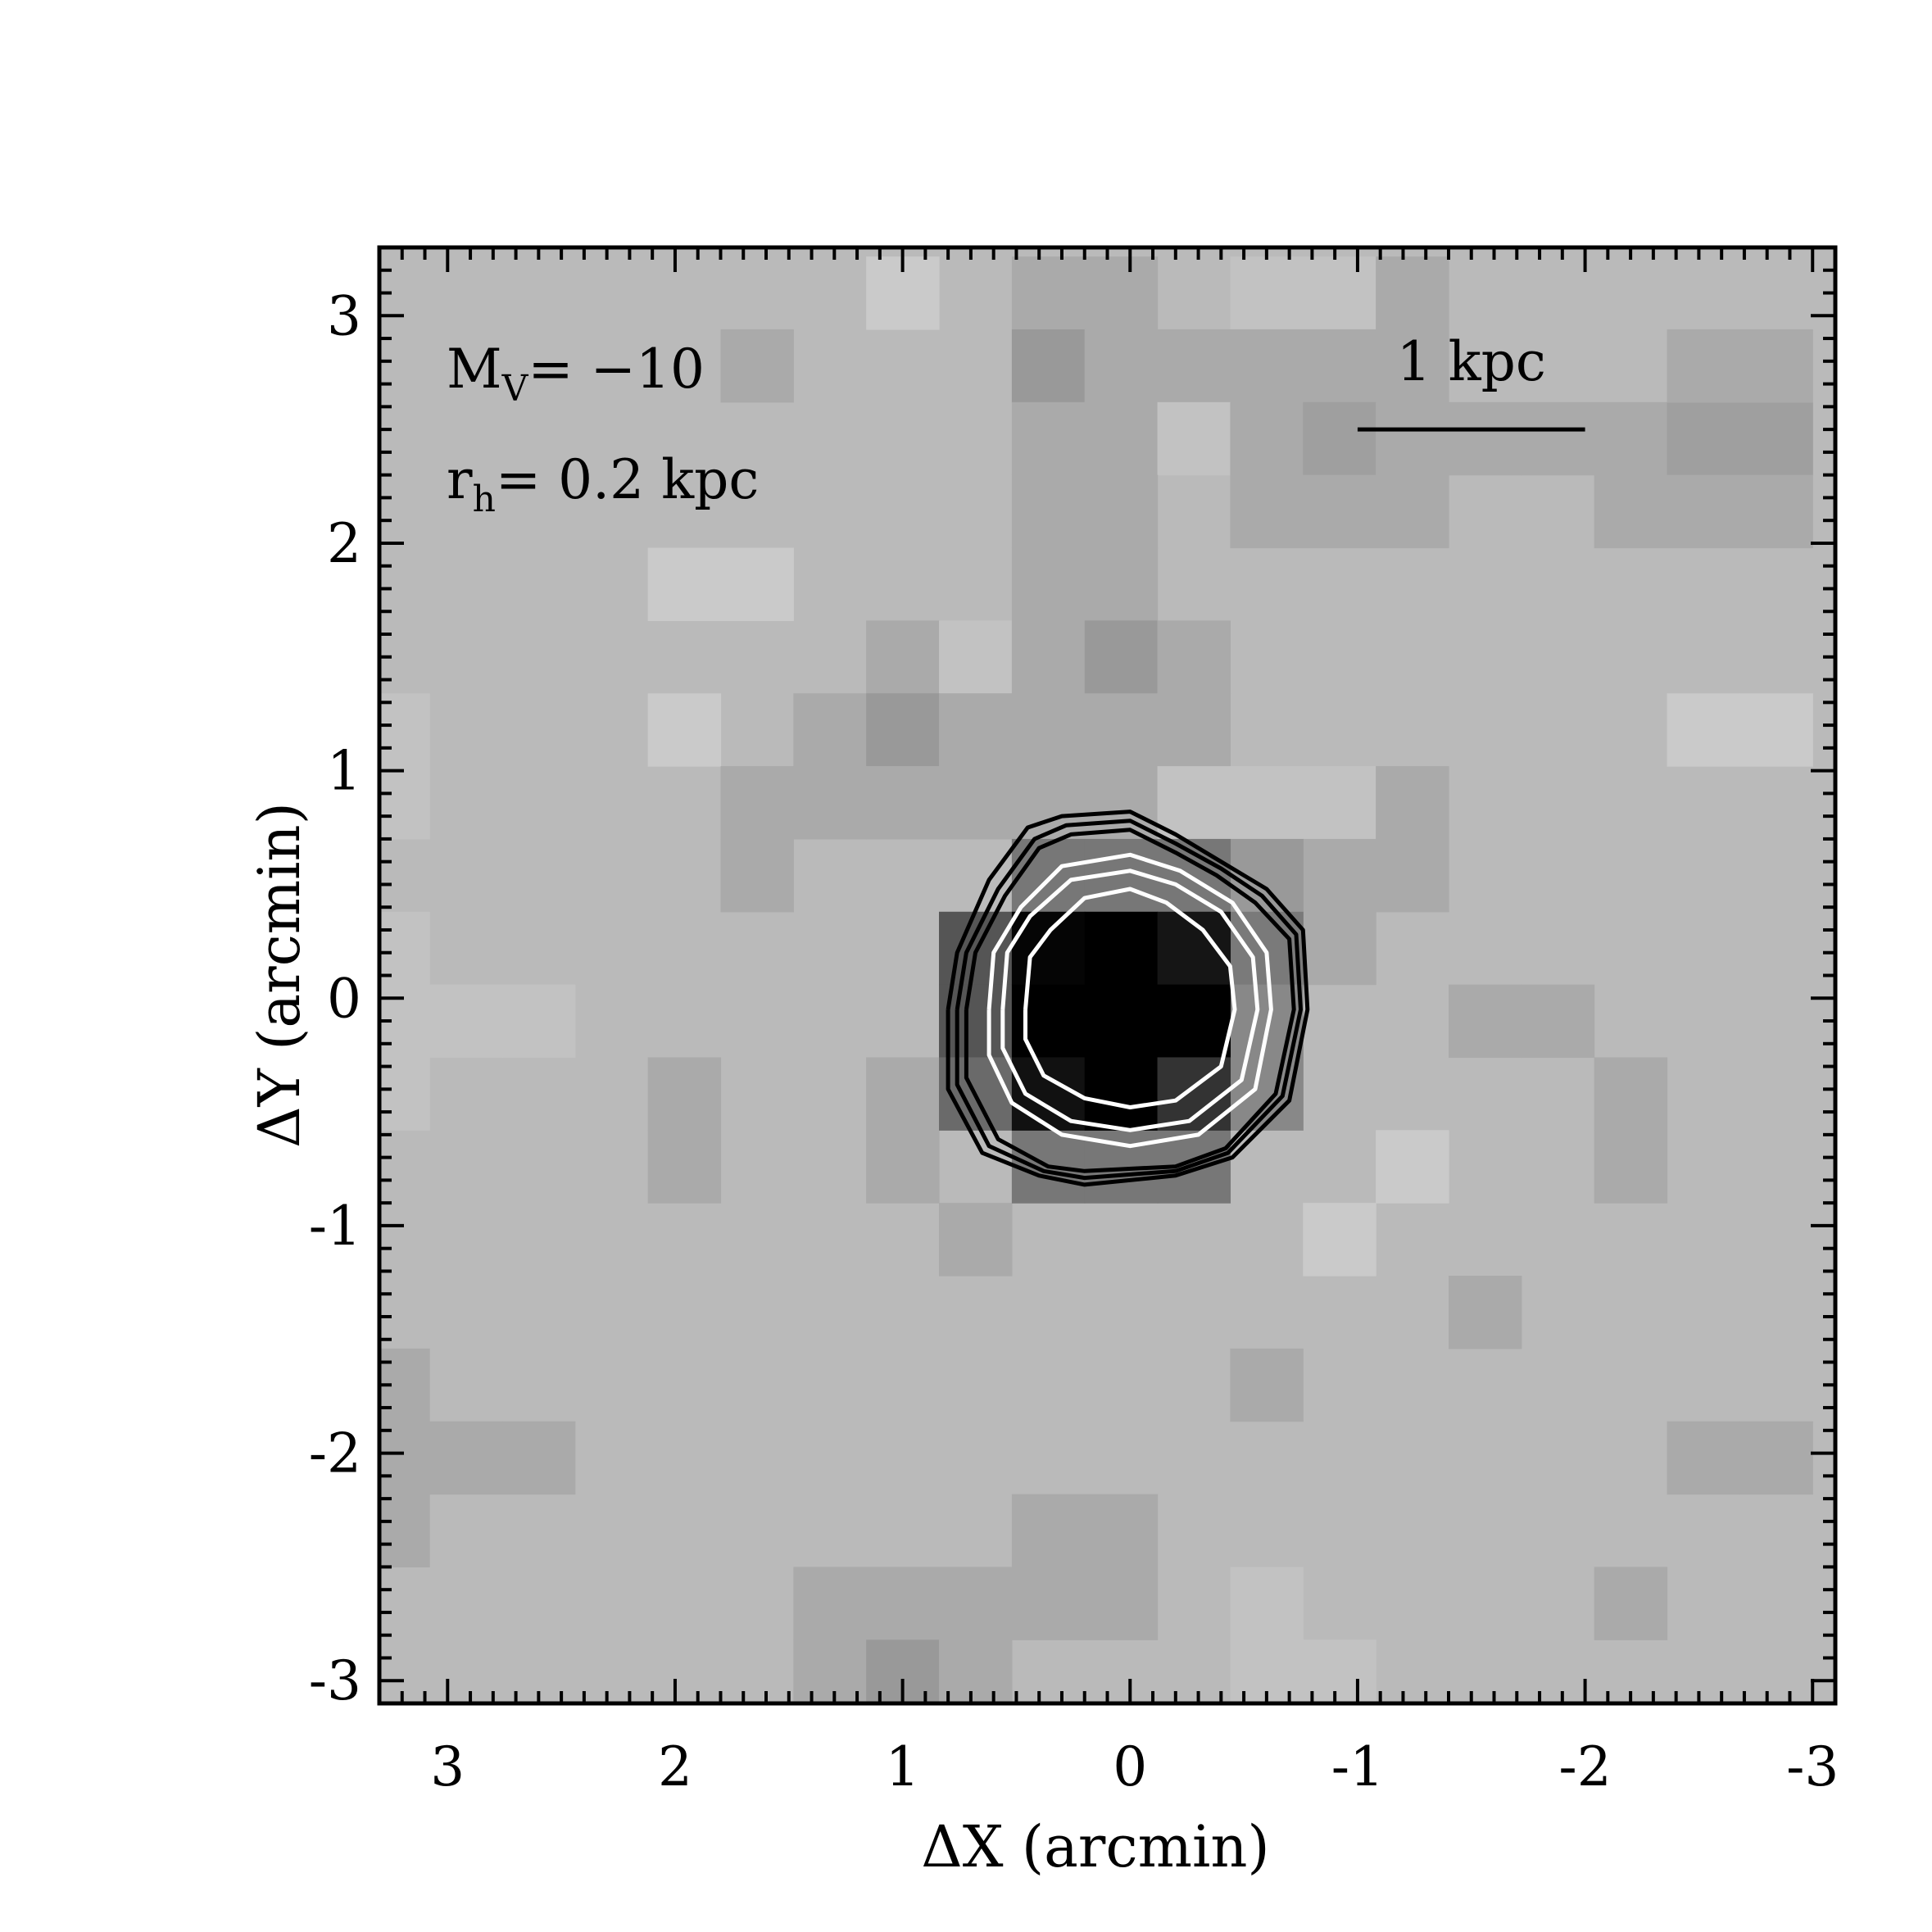 The image size is (1932, 1932). I want to click on annotation-magnitude-value: = −10, so click(616, 369).